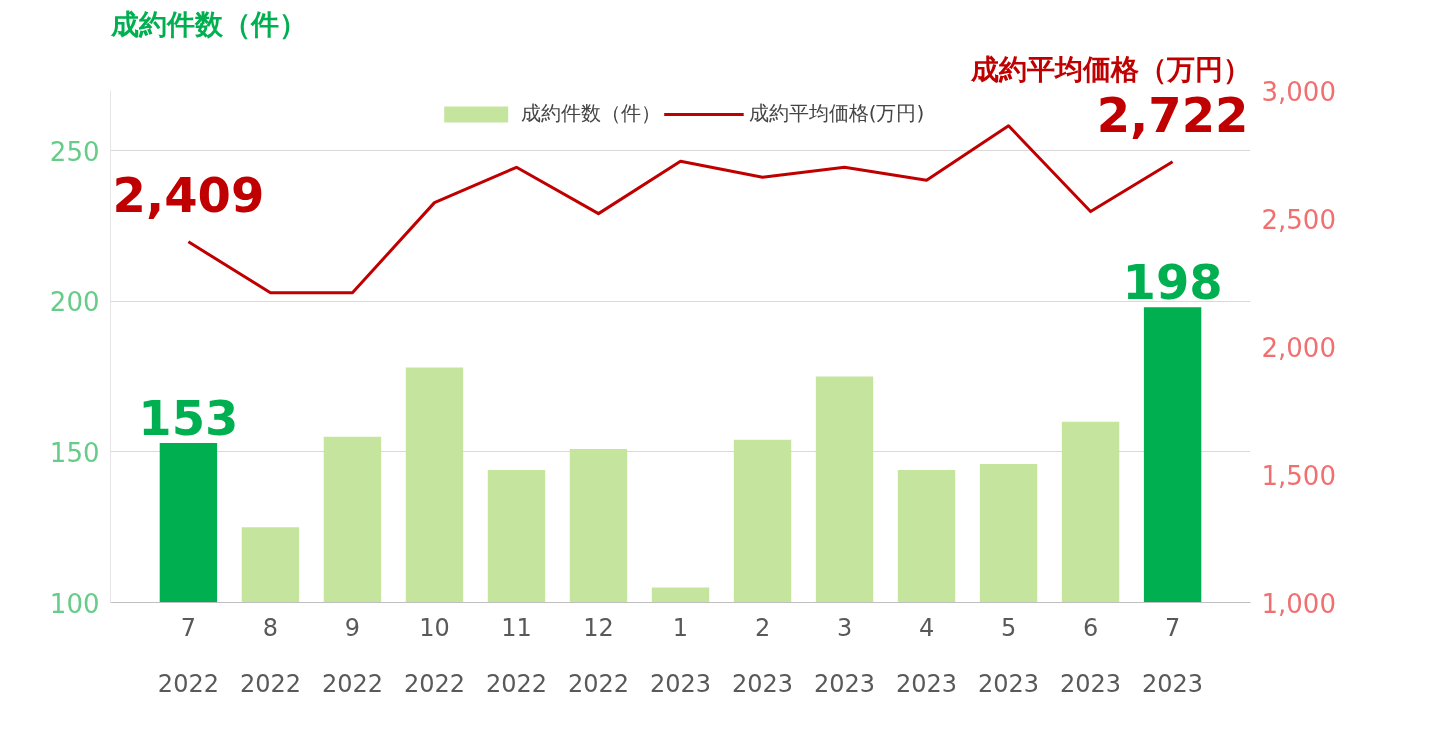  What do you see at coordinates (1298, 603) in the screenshot?
I see `y2-tick-label: 1,000` at bounding box center [1298, 603].